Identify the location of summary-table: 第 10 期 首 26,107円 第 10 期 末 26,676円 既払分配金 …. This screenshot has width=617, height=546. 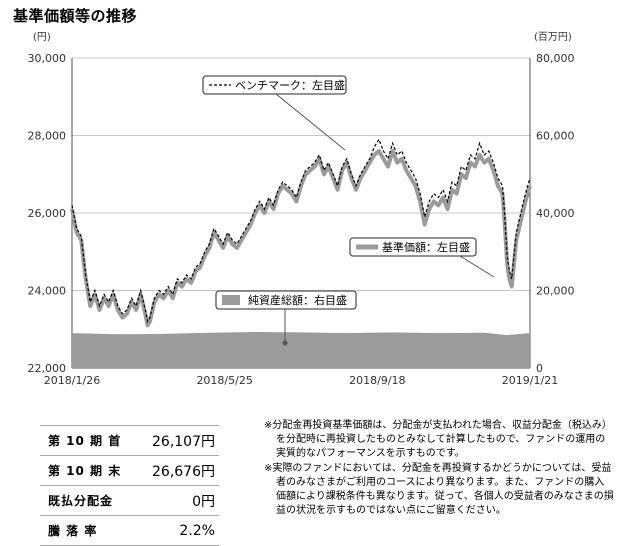
(129, 485).